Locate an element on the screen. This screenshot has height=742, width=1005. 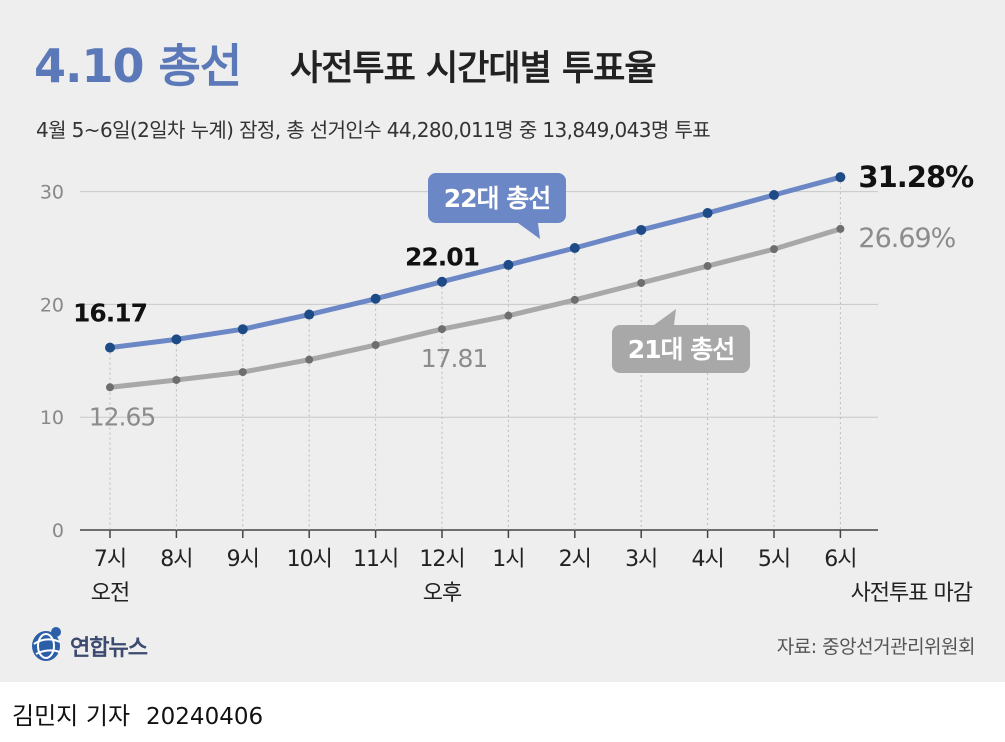
x-tick-label: 4시 is located at coordinates (707, 559).